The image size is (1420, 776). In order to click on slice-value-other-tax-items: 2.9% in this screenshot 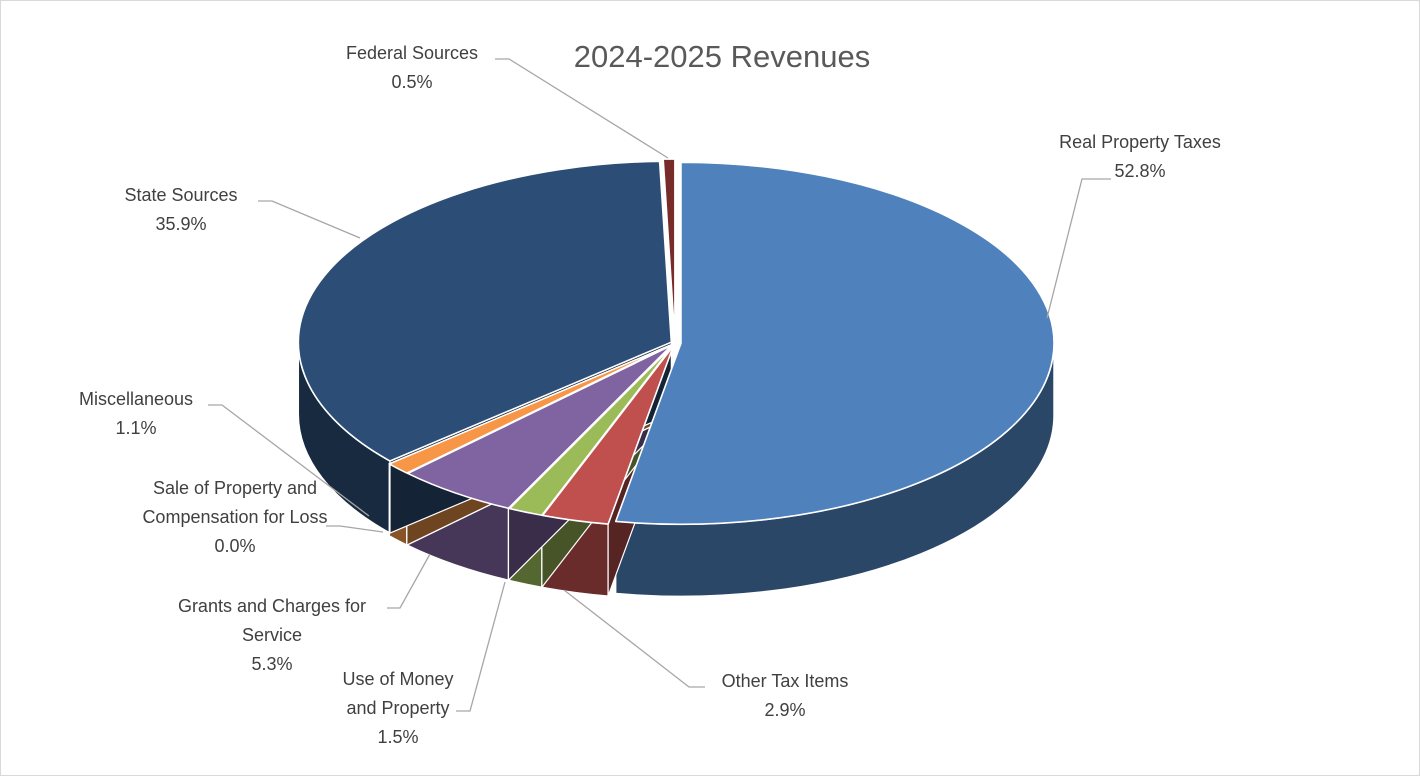, I will do `click(784, 710)`.